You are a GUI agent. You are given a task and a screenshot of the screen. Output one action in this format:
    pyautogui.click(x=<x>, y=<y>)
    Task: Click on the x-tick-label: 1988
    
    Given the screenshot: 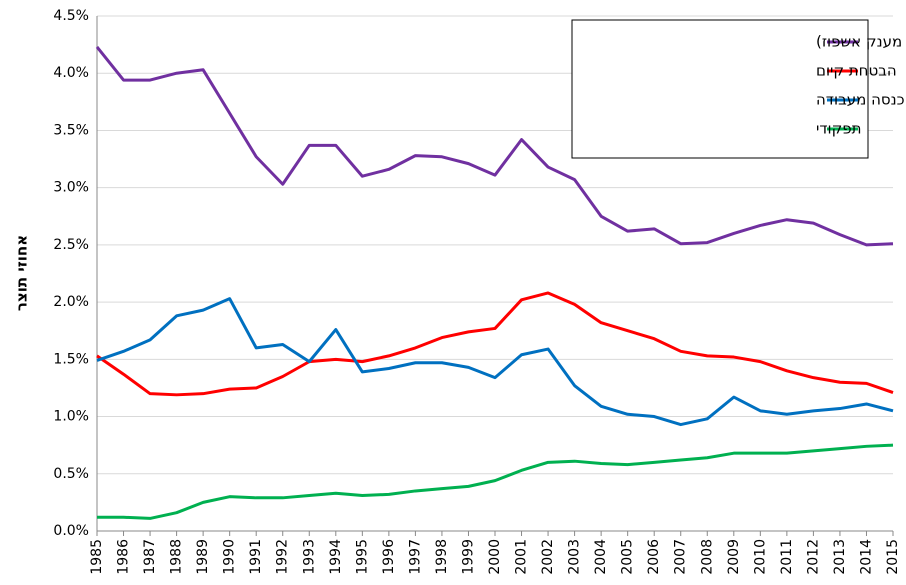 What is the action you would take?
    pyautogui.click(x=177, y=557)
    